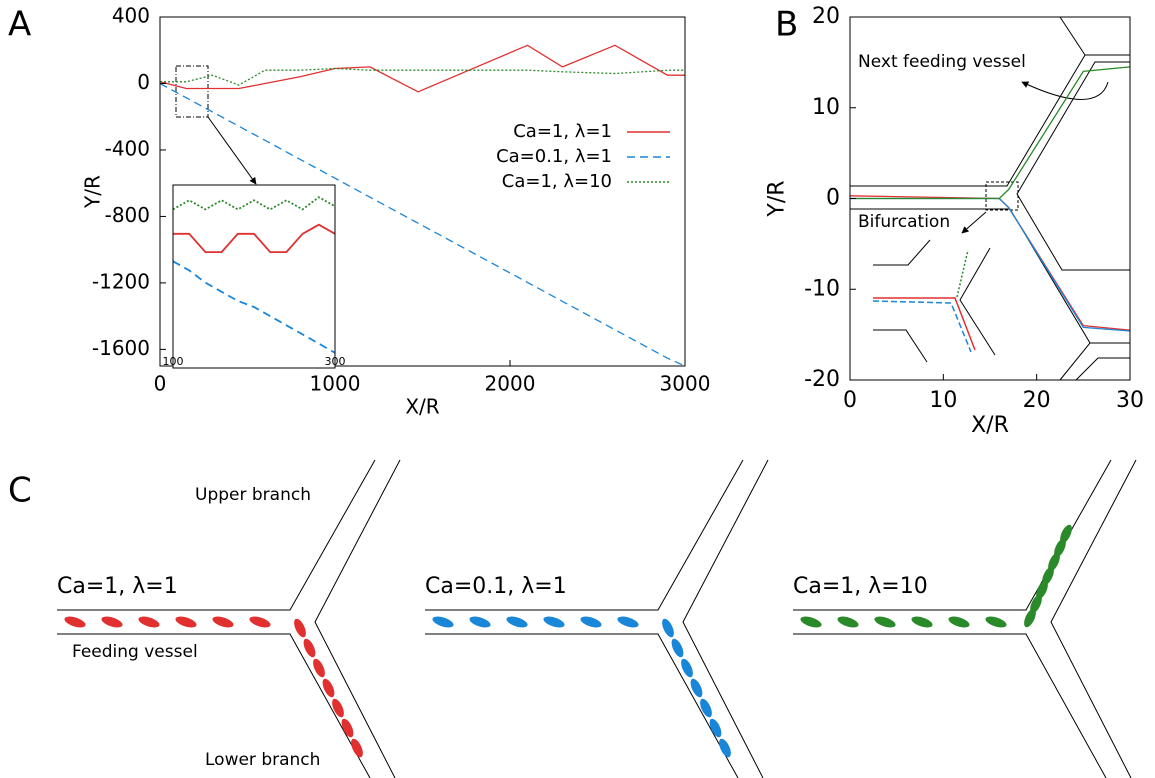 The height and width of the screenshot is (778, 1155). Describe the element at coordinates (685, 384) in the screenshot. I see `x-tick-label: 3000` at that location.